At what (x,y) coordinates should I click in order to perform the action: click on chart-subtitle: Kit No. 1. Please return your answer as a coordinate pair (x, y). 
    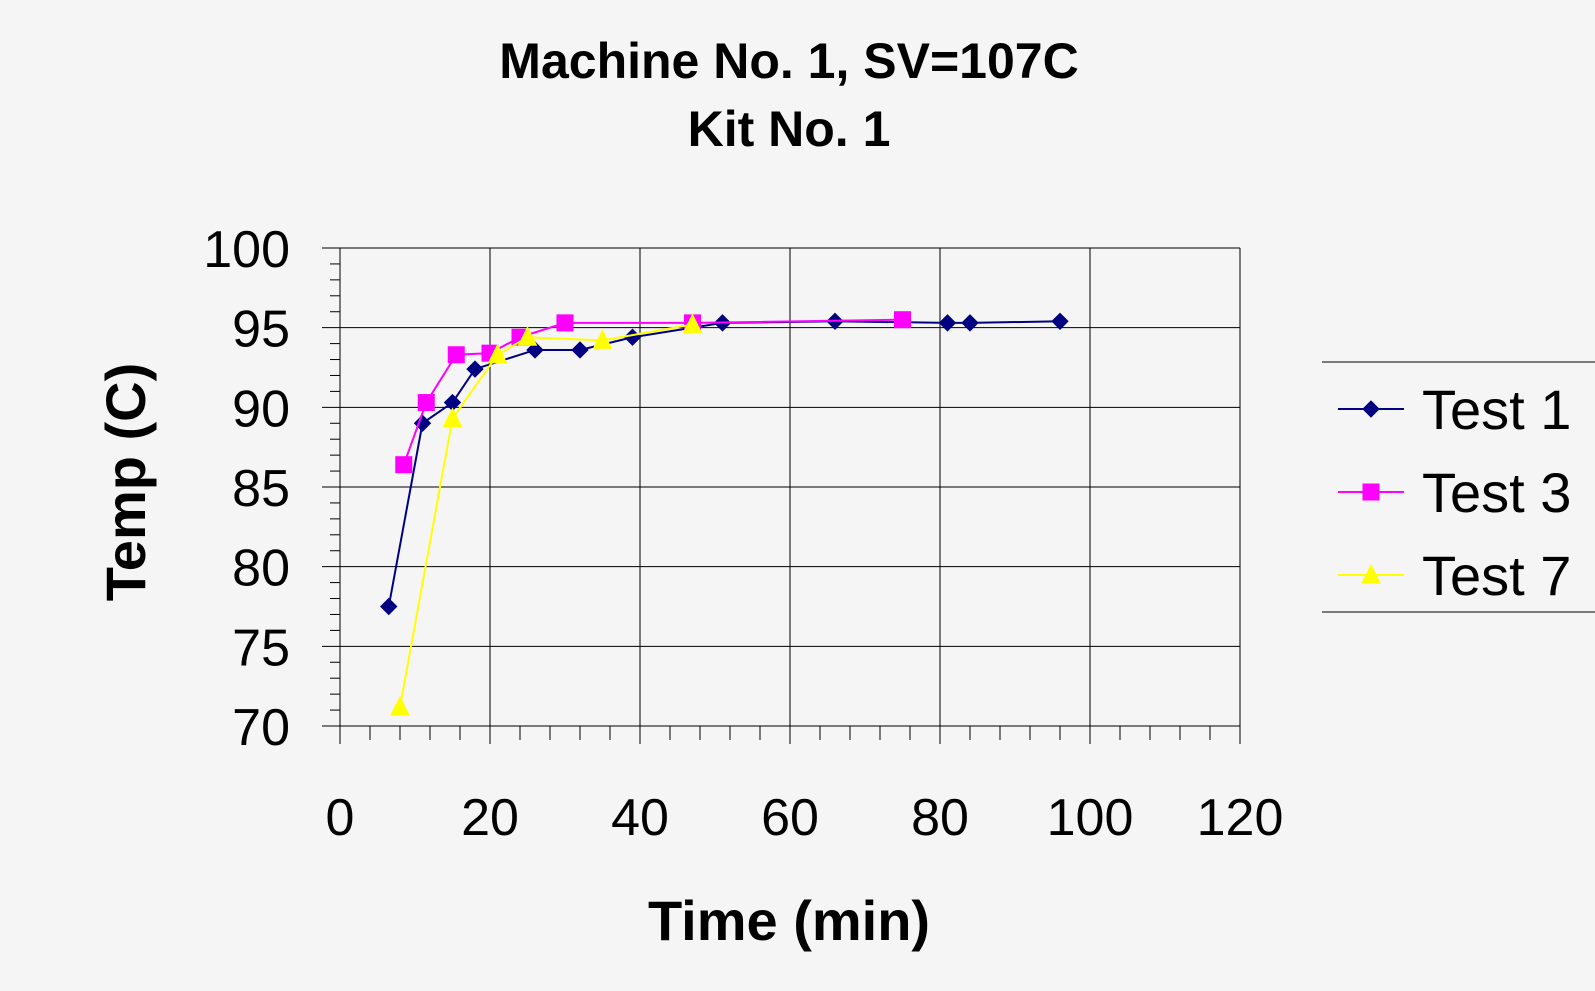
    Looking at the image, I should click on (789, 129).